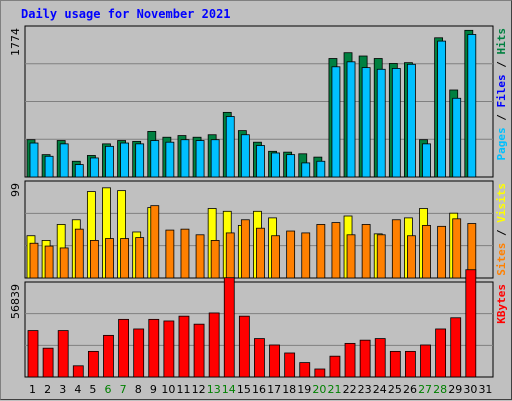 This screenshot has width=512, height=401. Describe the element at coordinates (77, 389) in the screenshot. I see `x-tick-label-day-4: 4` at that location.